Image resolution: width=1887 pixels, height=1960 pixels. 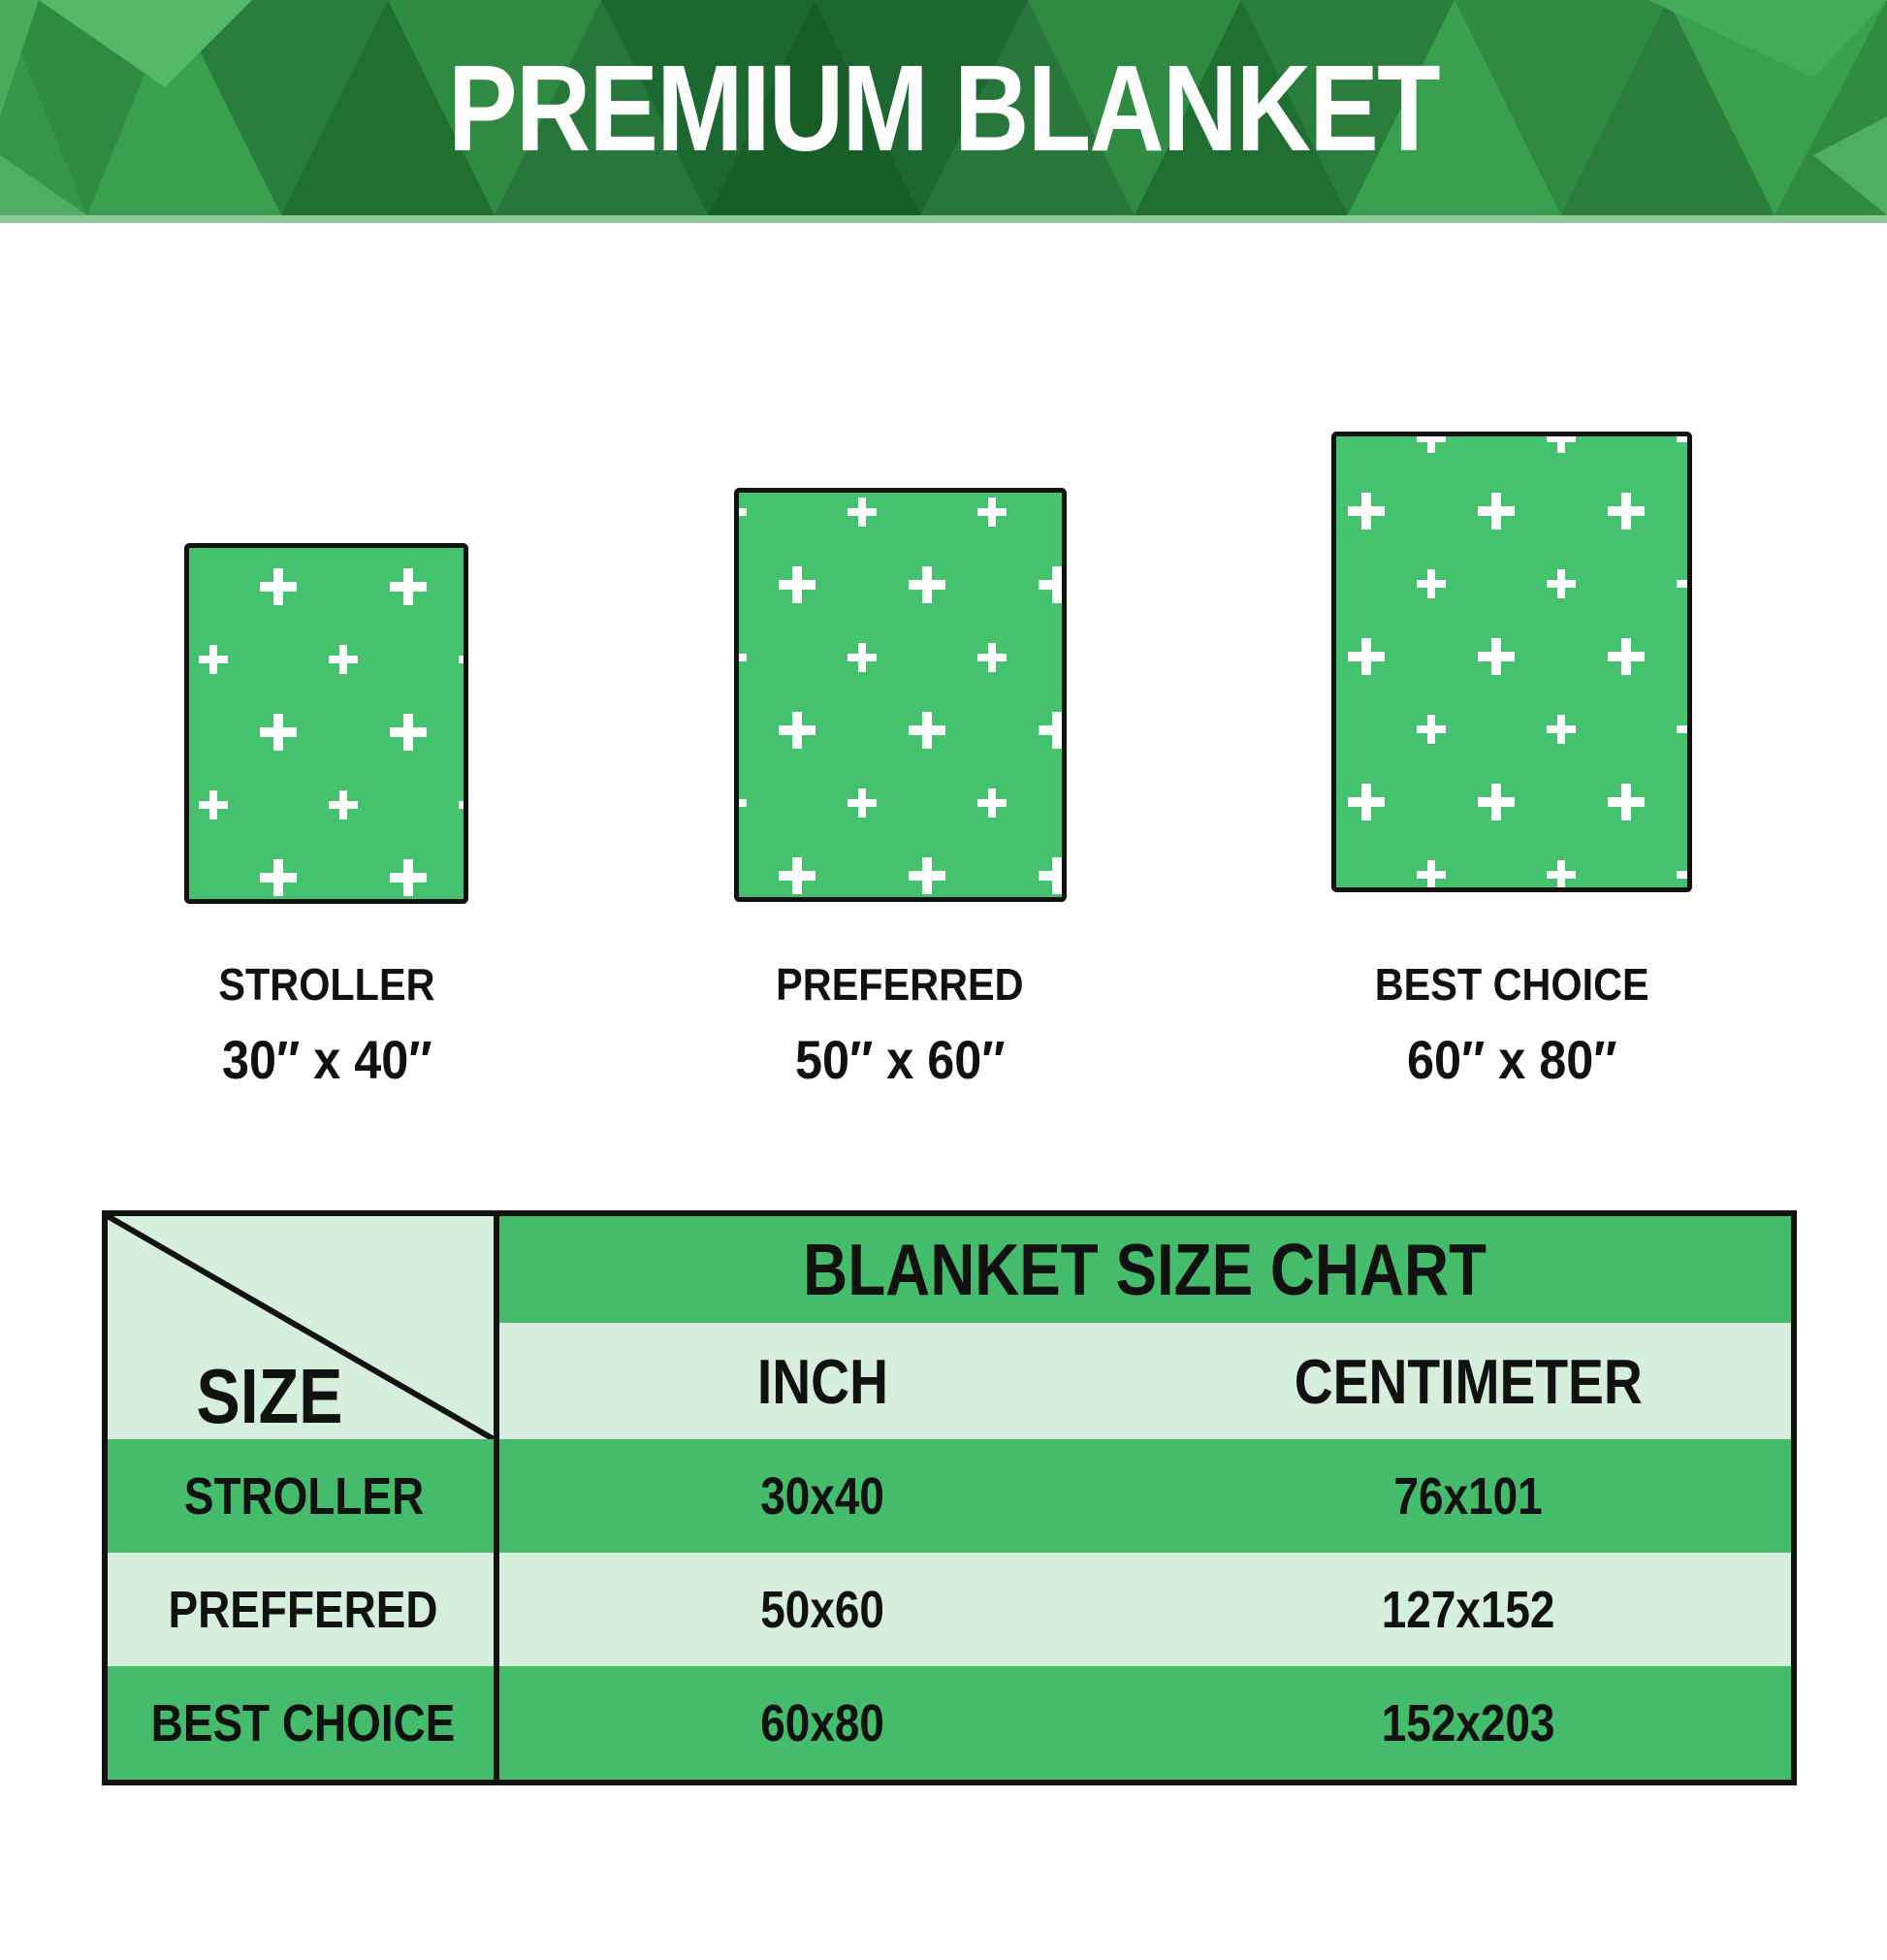 I want to click on table-row: STROLLER 30x40 76x101, so click(x=949, y=1496).